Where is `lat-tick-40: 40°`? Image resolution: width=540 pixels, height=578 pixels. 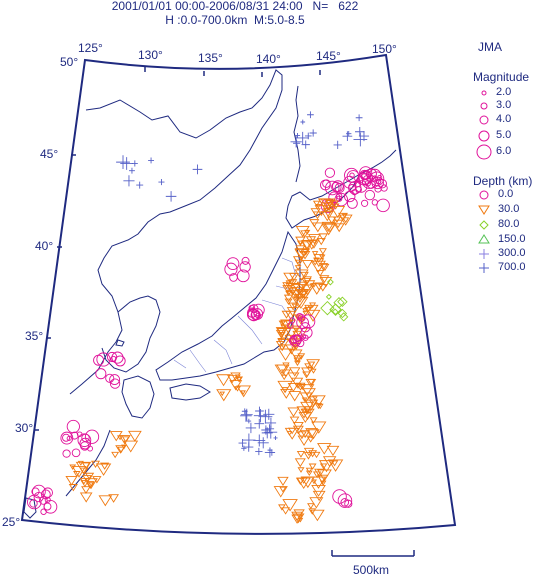 lat-tick-40: 40° is located at coordinates (44, 246).